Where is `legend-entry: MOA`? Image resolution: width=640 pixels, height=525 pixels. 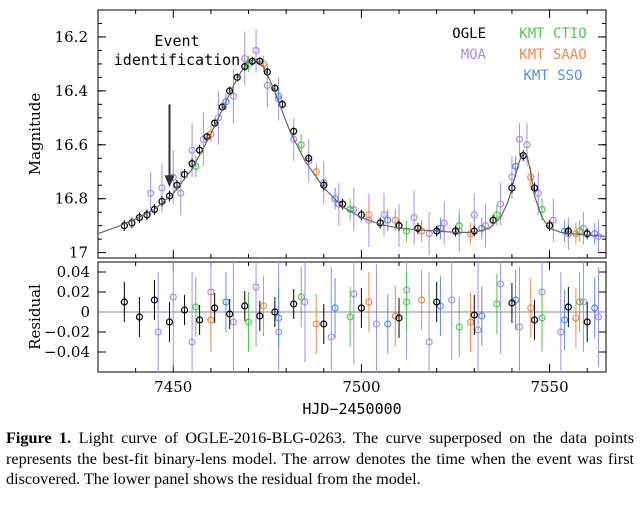
legend-entry: MOA is located at coordinates (474, 55).